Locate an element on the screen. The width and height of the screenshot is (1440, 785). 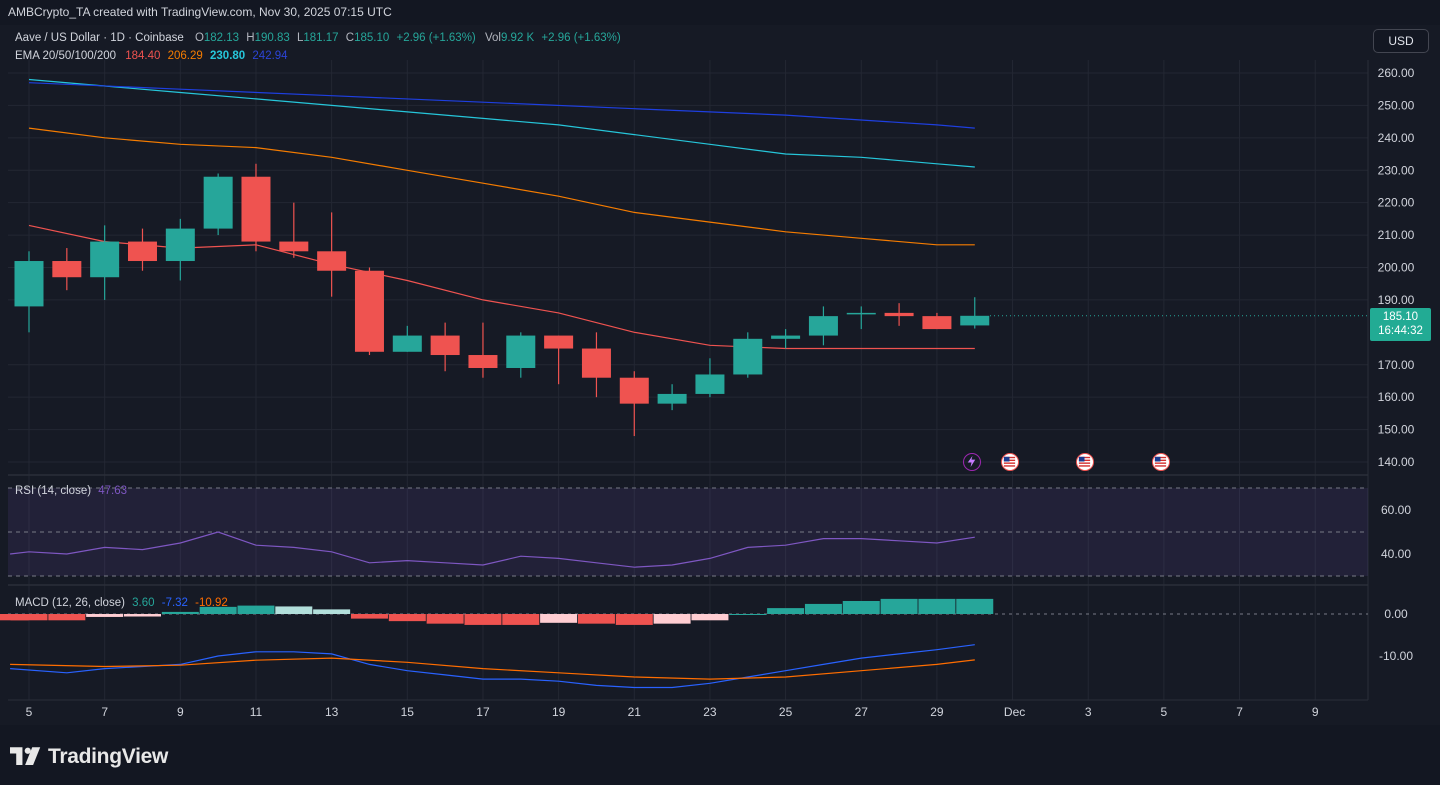
time-tick-label: 23 is located at coordinates (710, 712).